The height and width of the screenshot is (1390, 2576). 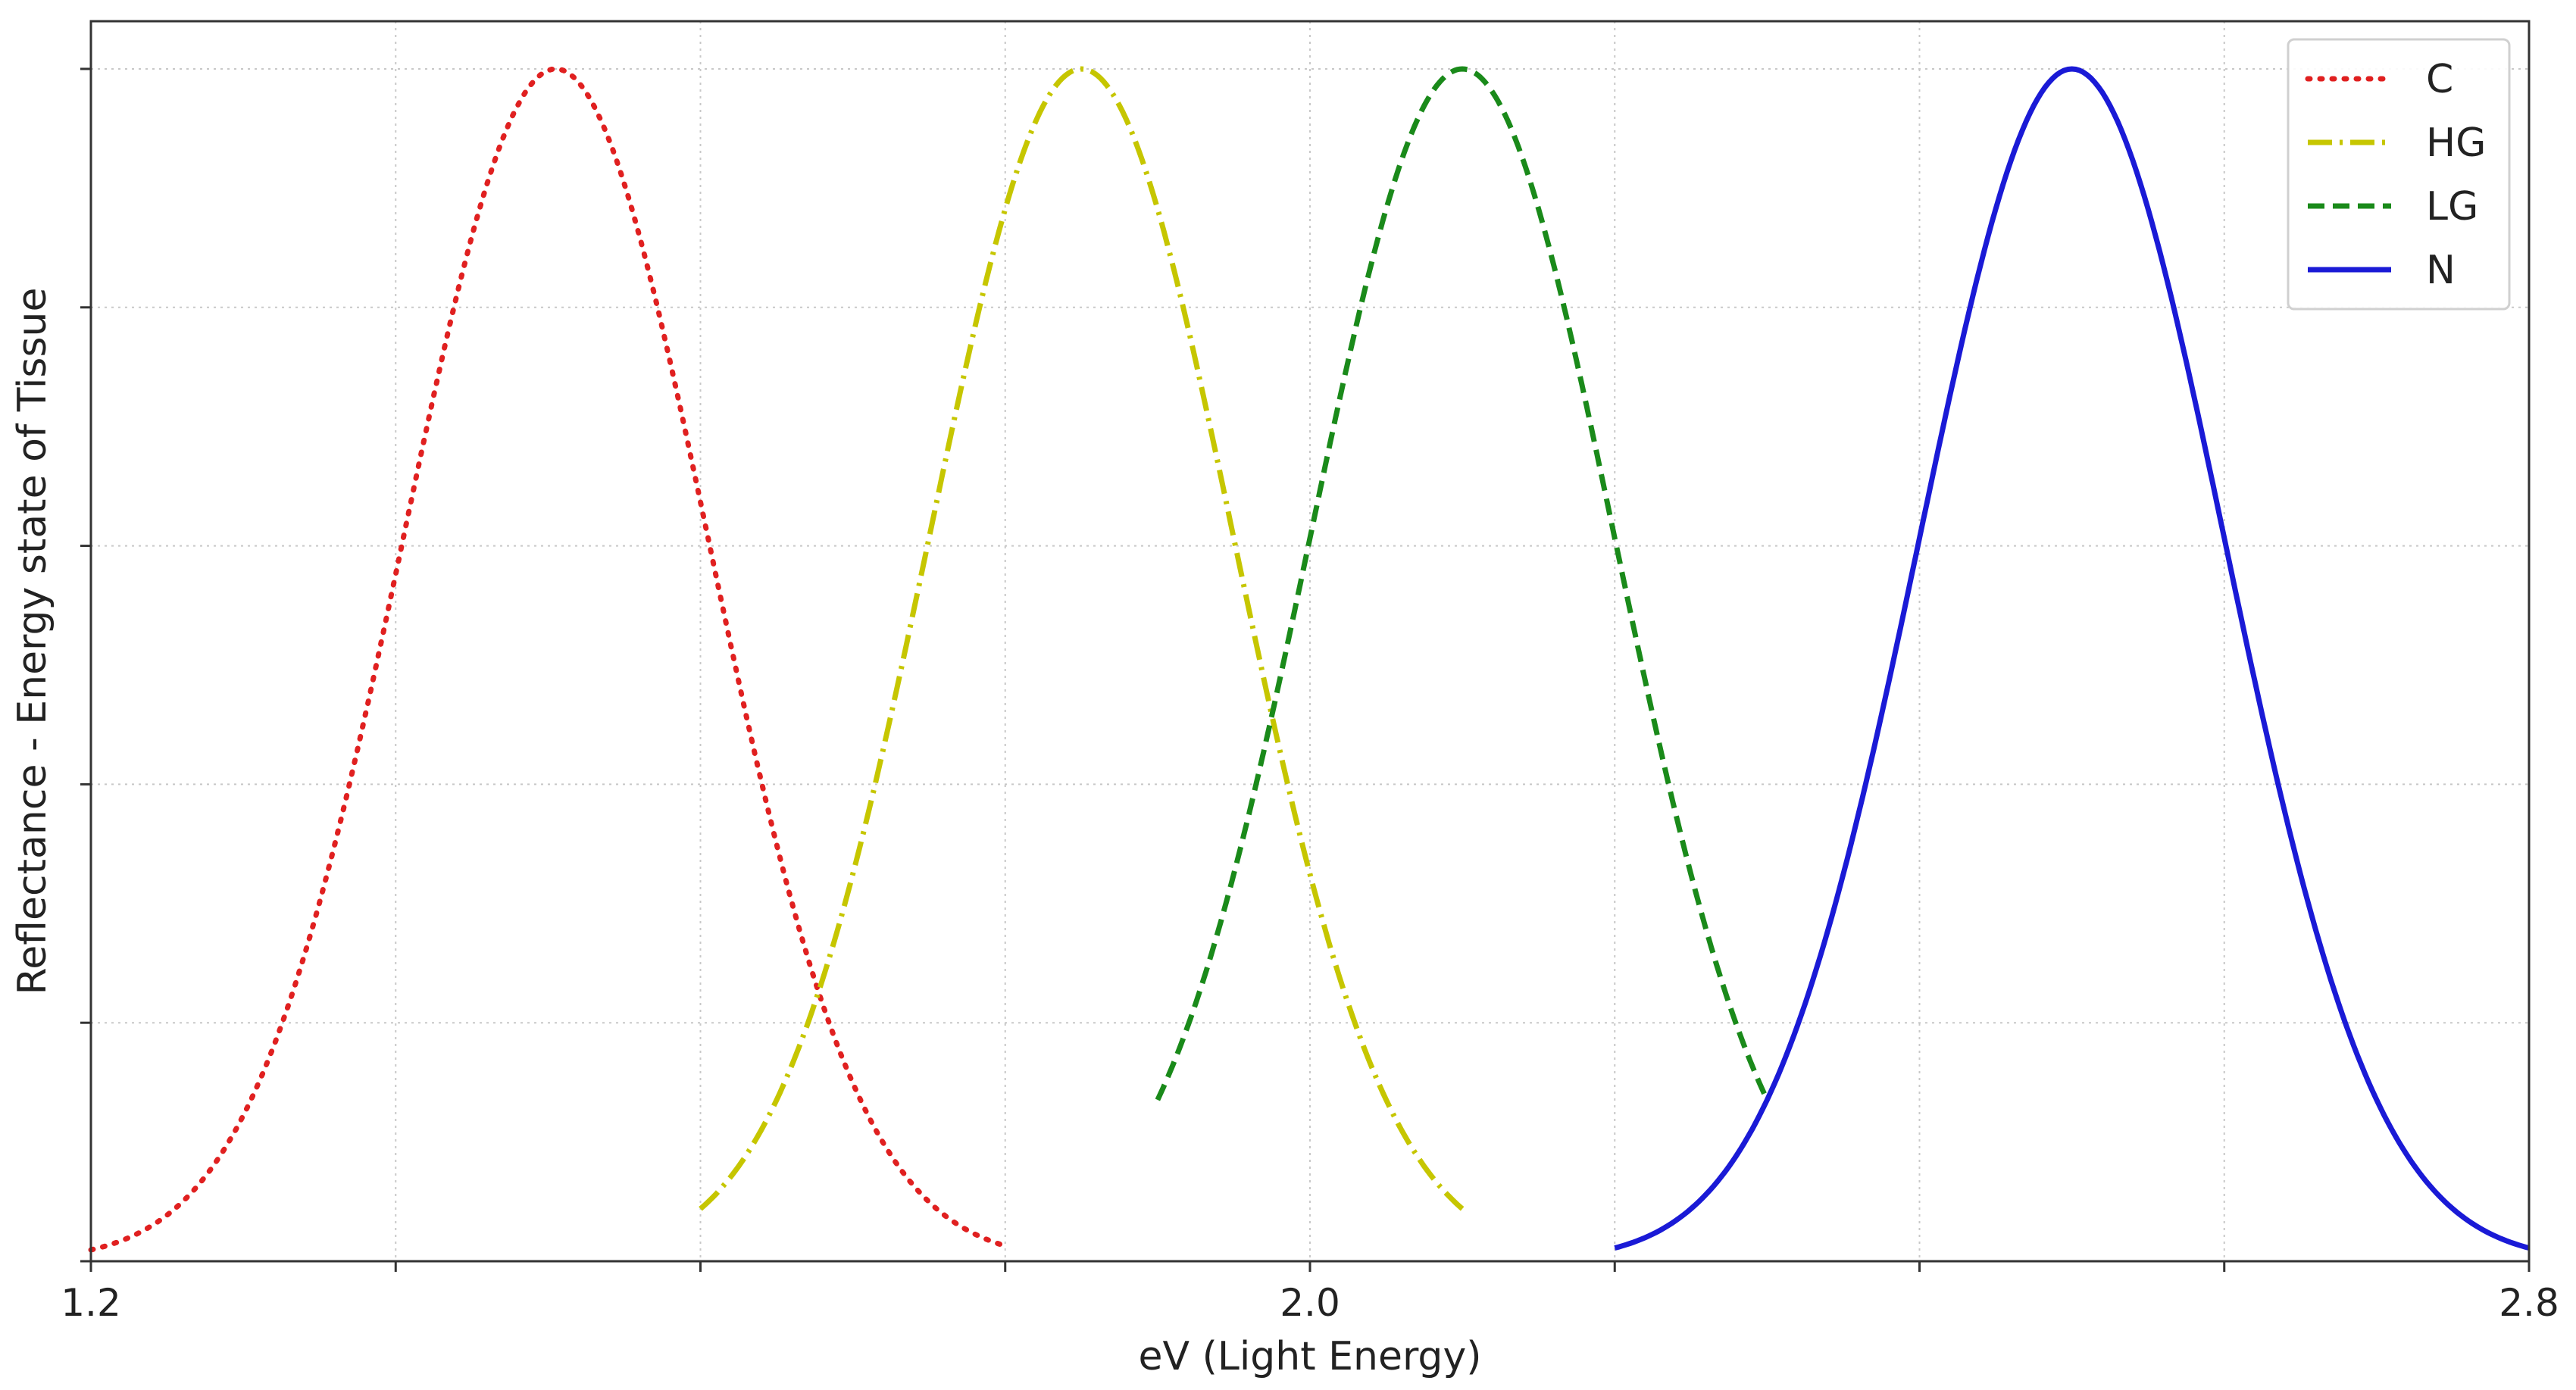 I want to click on x-tick-label: 2.0, so click(x=1310, y=1303).